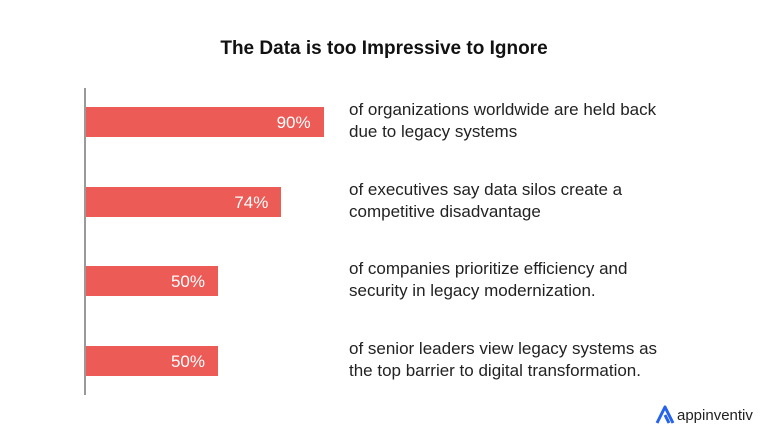 The width and height of the screenshot is (768, 444). Describe the element at coordinates (665, 414) in the screenshot. I see `appinventiv-logo-icon` at that location.